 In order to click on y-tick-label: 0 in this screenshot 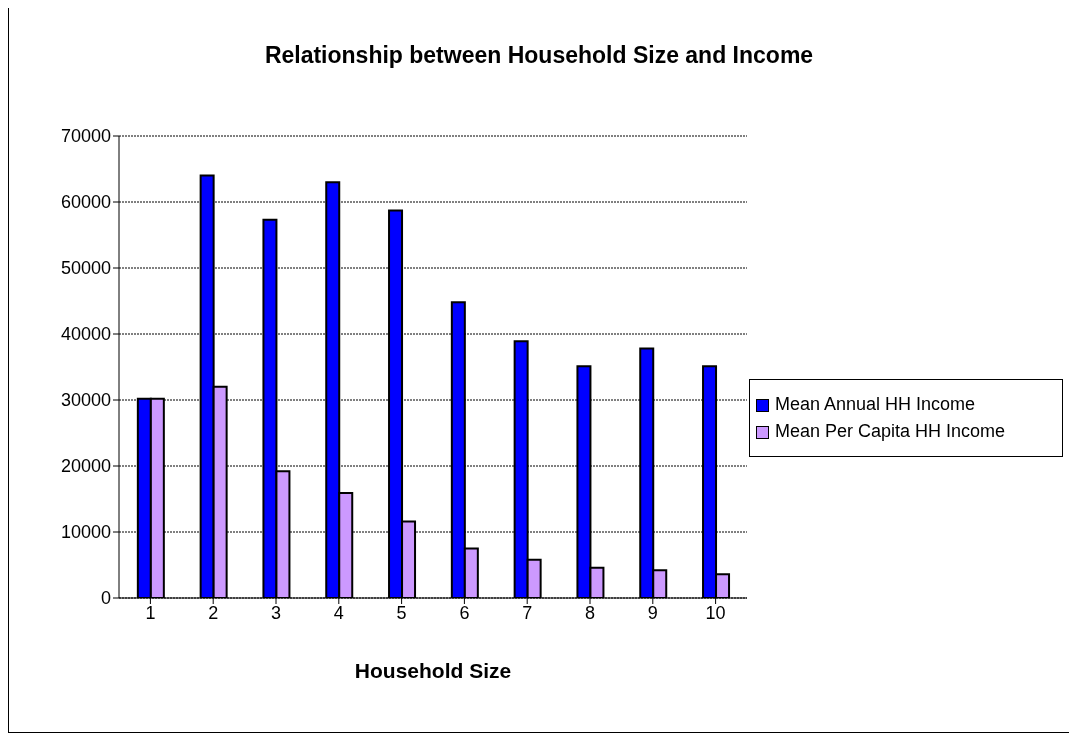, I will do `click(105, 598)`.